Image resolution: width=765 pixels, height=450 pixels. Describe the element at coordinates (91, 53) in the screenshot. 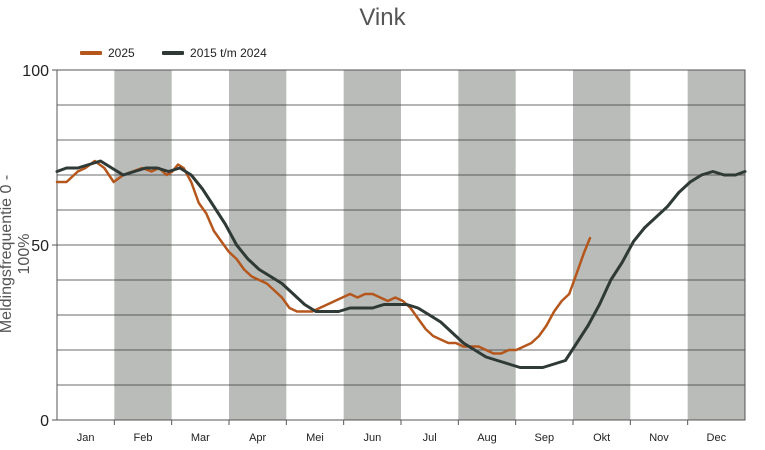

I see `legend-swatch-2025` at that location.